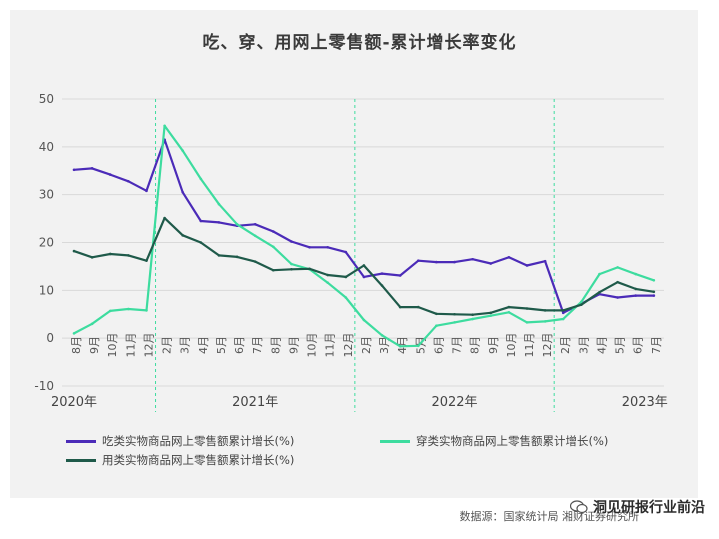 This screenshot has height=539, width=719. What do you see at coordinates (46, 243) in the screenshot?
I see `y-tick-label: 20` at bounding box center [46, 243].